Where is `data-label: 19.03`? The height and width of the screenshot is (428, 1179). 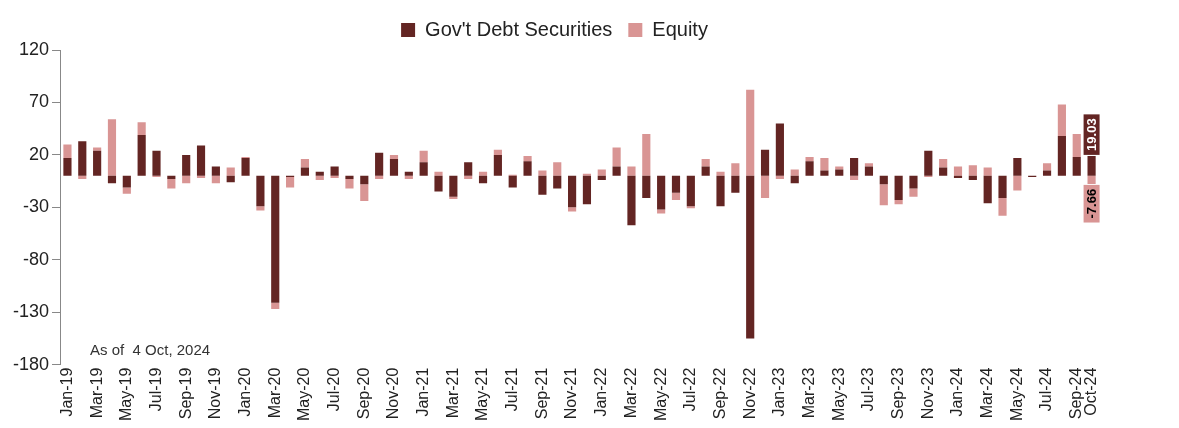 data-label: 19.03 is located at coordinates (1092, 134).